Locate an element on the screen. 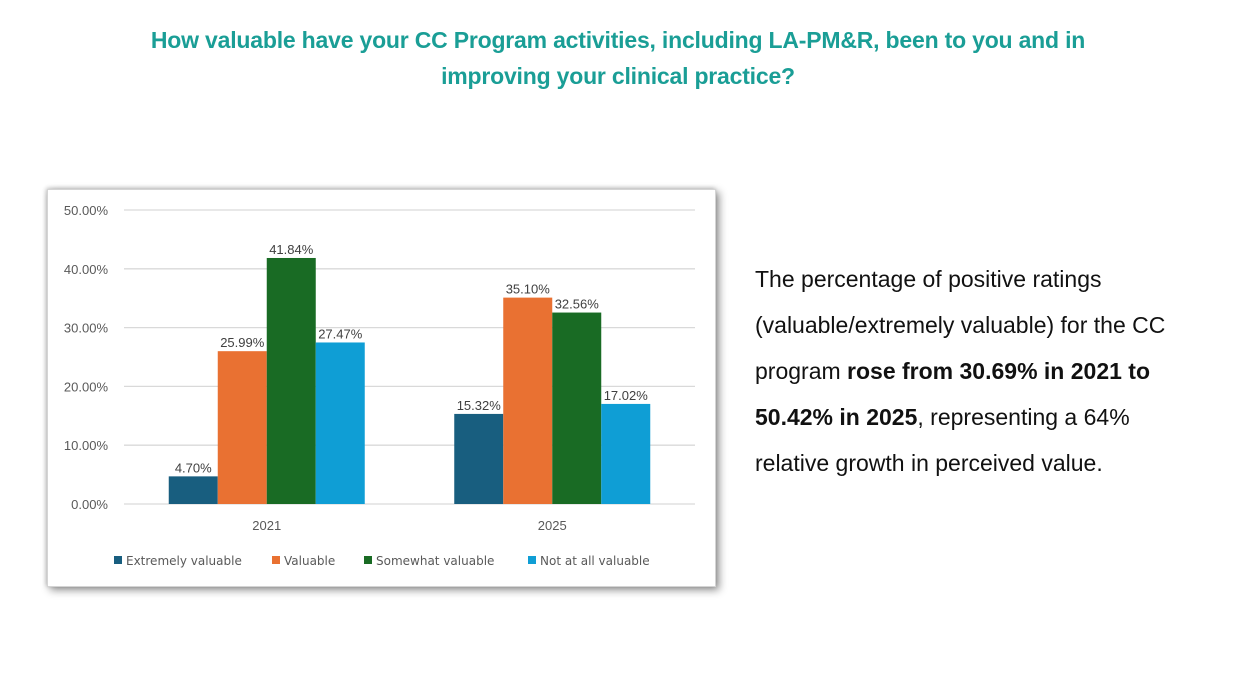 This screenshot has width=1236, height=694. data-label: 25.99% is located at coordinates (242, 342).